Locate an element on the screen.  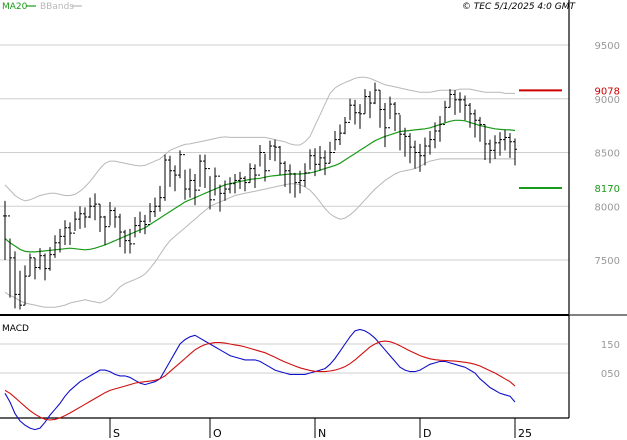
time-tick-label: S is located at coordinates (116, 433).